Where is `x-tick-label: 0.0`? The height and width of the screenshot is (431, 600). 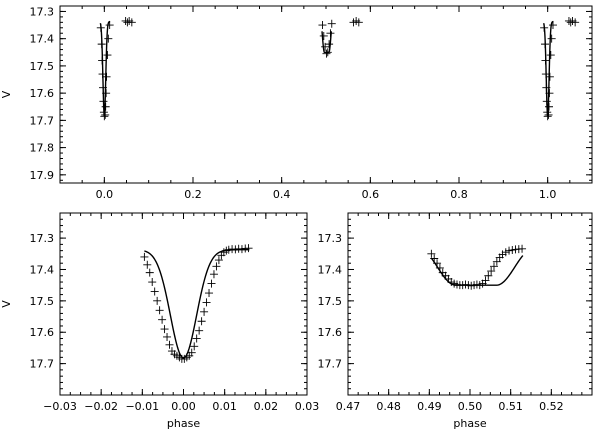 x-tick-label: 0.0 is located at coordinates (105, 194).